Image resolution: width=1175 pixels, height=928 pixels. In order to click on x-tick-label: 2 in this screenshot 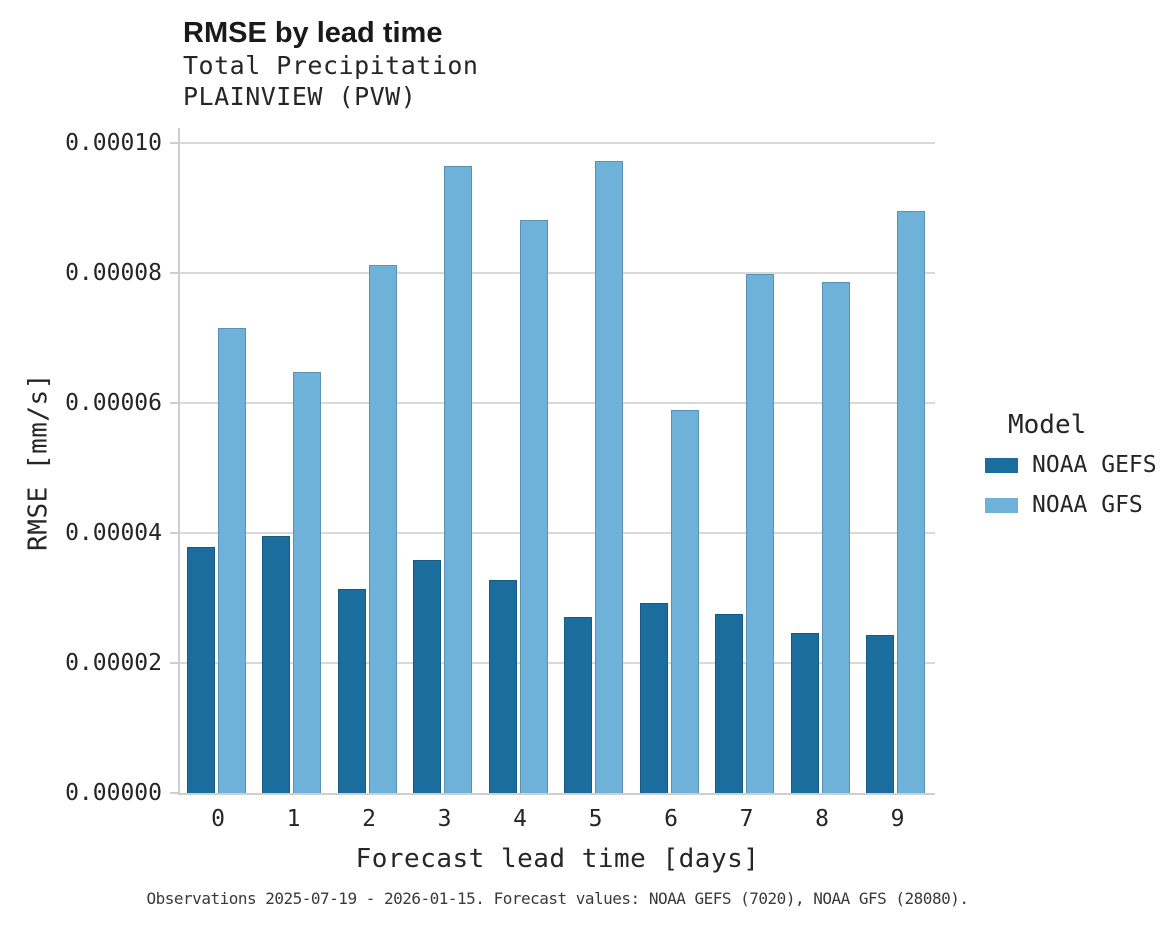, I will do `click(369, 819)`.